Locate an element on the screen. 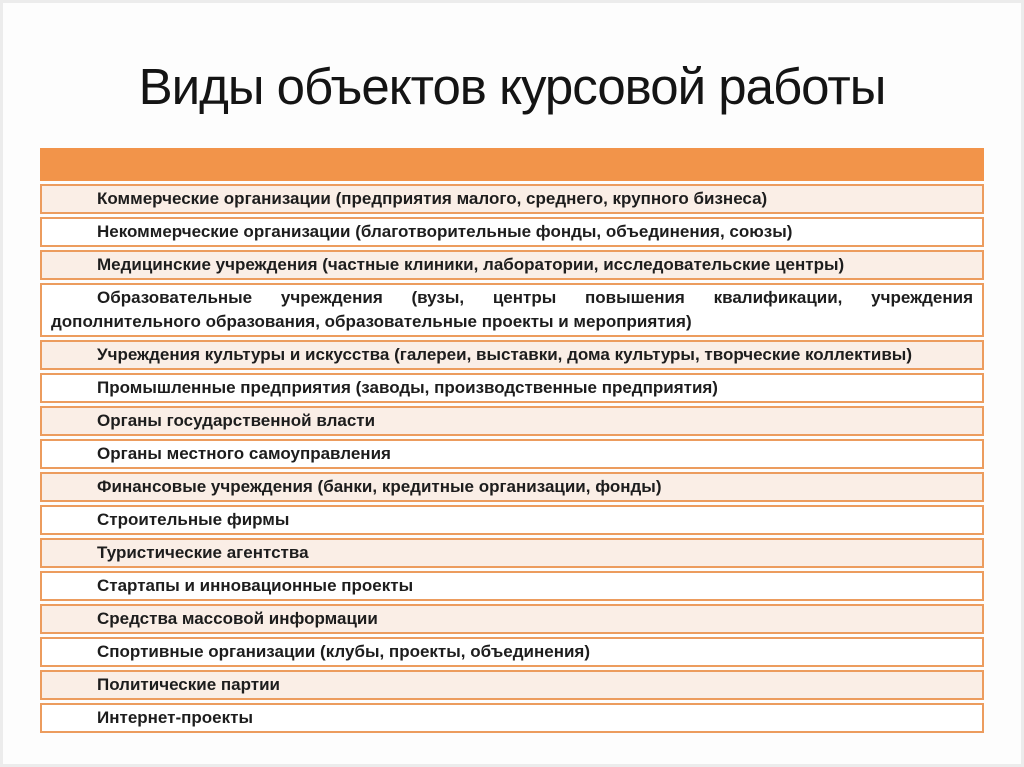 This screenshot has width=1024, height=767. table-row: Органы местного самоуправления is located at coordinates (512, 454).